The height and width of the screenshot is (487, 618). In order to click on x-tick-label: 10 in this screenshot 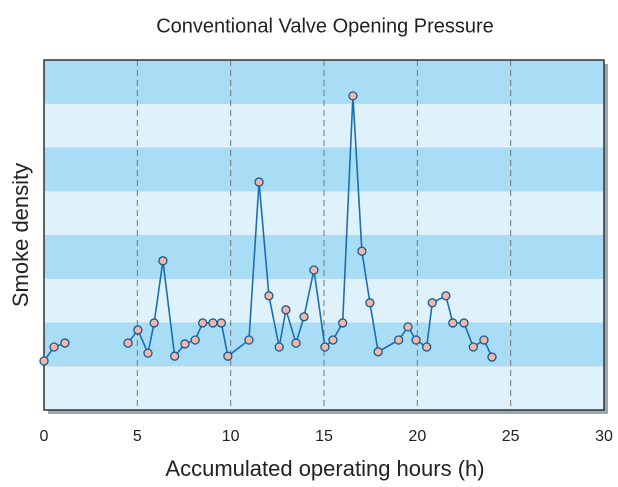, I will do `click(231, 436)`.